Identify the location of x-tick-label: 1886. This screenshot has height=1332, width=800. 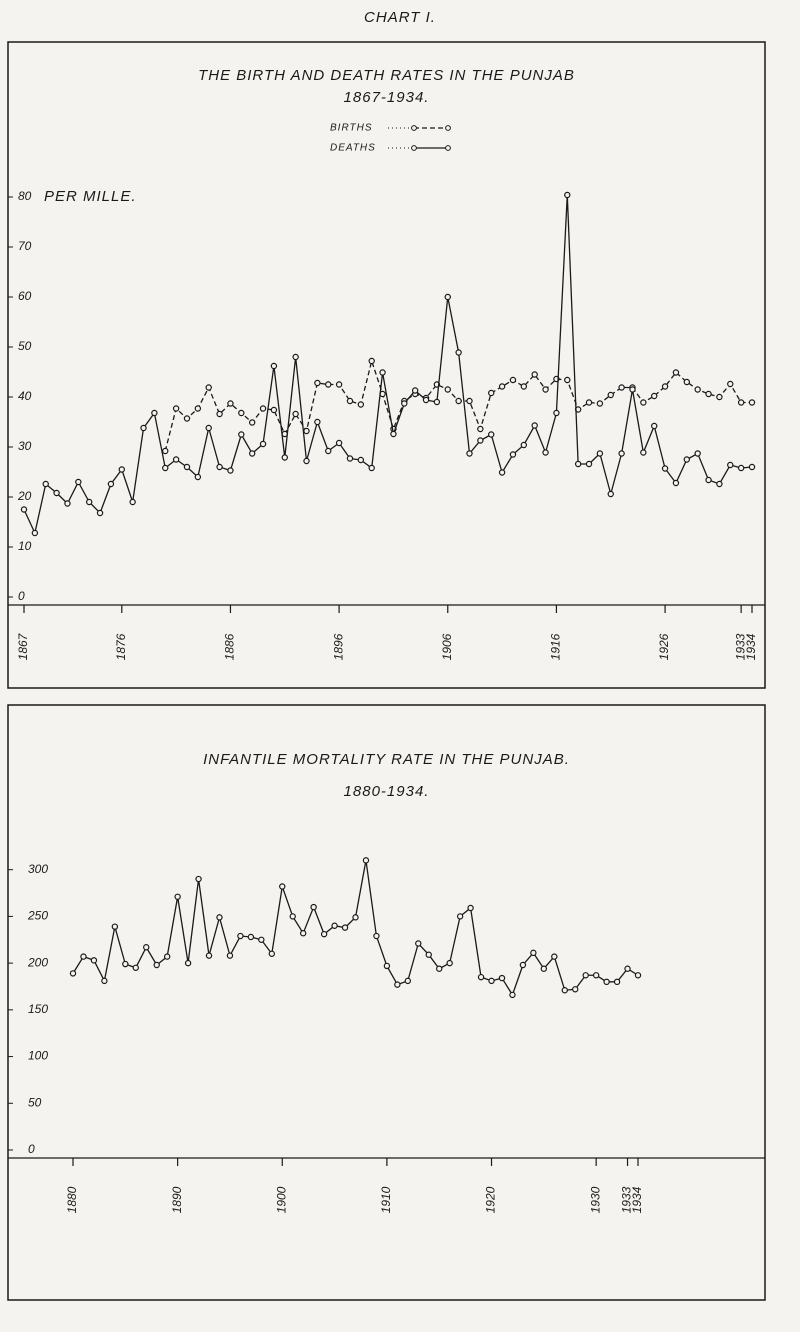
(230, 646).